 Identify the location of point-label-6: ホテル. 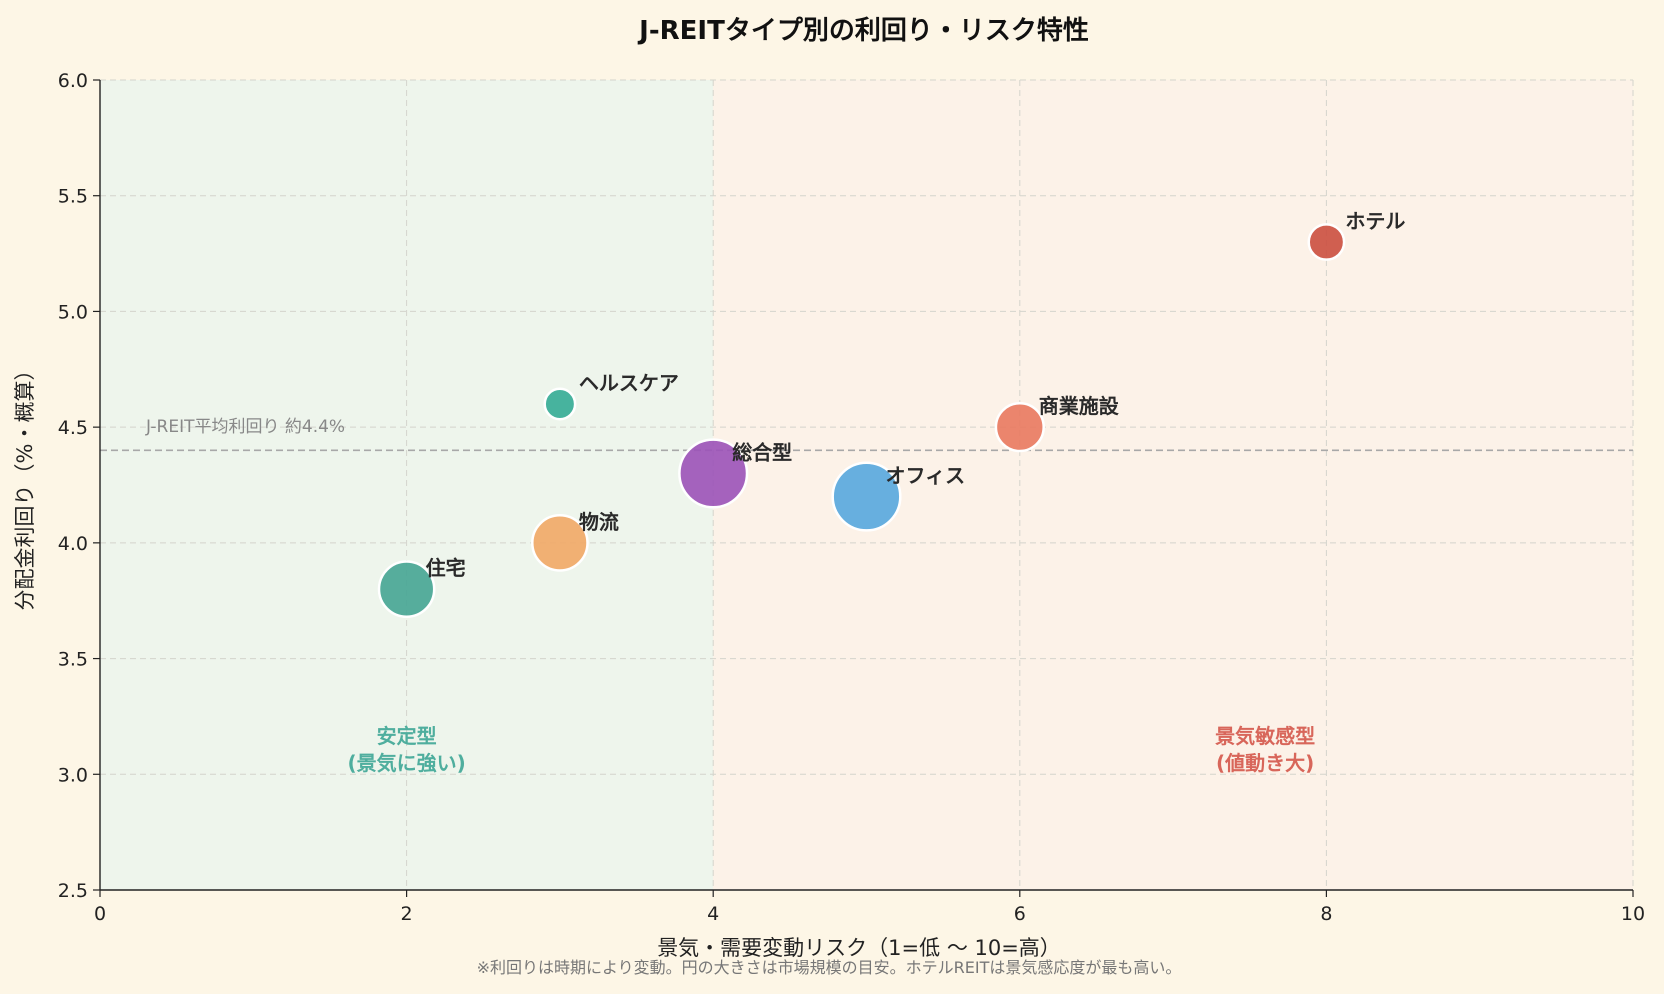
(1375, 221).